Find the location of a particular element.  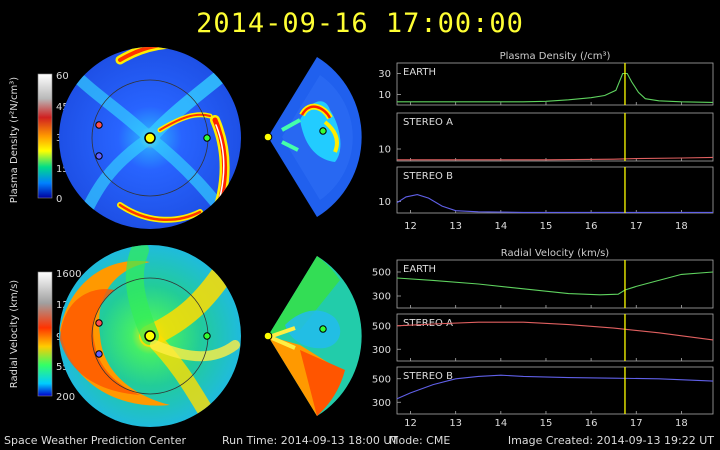

datetime-title: 2014-09-16 17:00:00 is located at coordinates (360, 23).